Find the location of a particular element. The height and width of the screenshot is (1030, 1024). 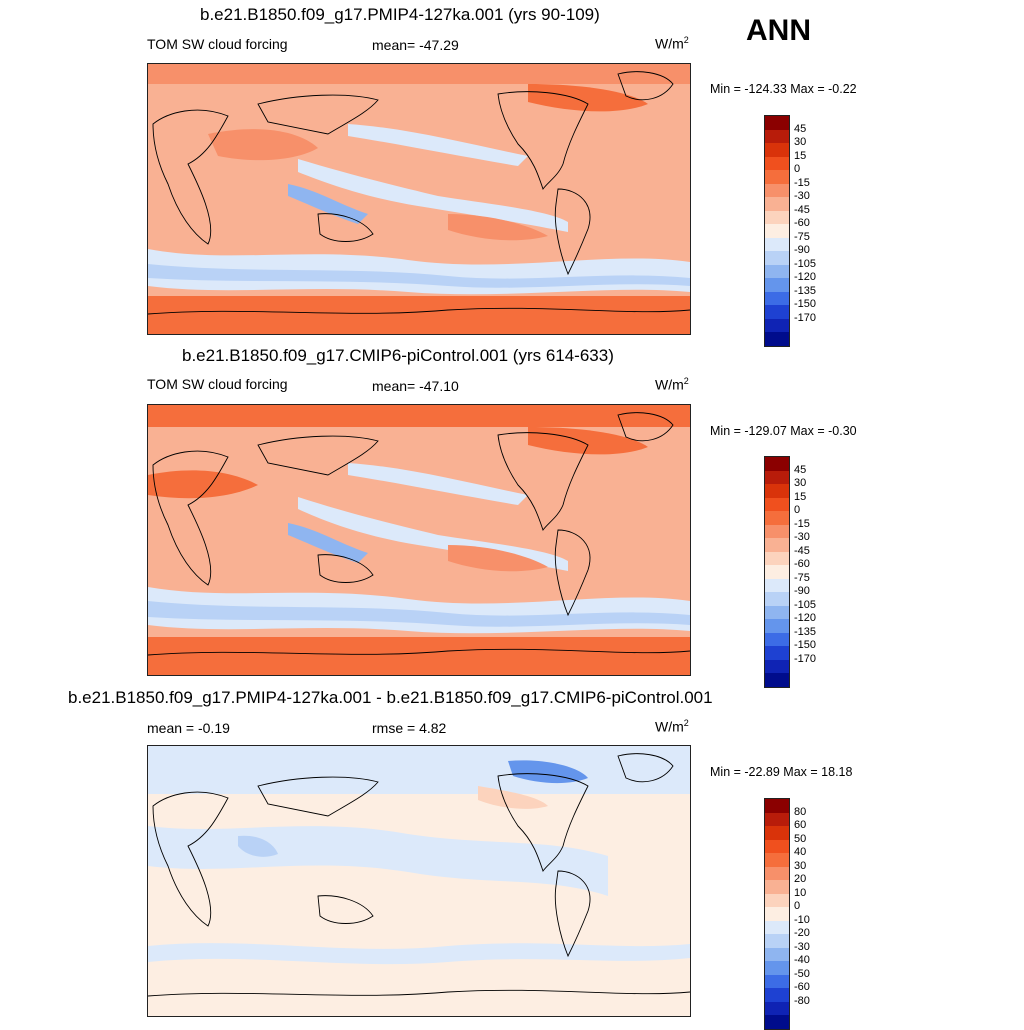

colorbar-tick-label: -45 is located at coordinates (802, 550).